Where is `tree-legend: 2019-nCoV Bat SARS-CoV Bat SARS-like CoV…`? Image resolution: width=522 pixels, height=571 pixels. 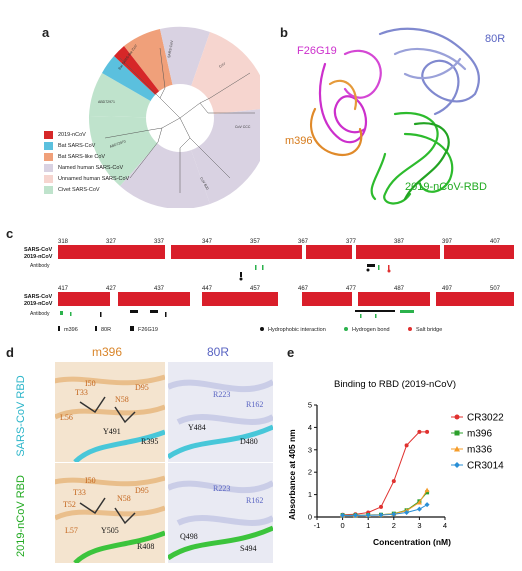 tree-legend: 2019-nCoV Bat SARS-CoV Bat SARS-like CoV… is located at coordinates (86, 162).